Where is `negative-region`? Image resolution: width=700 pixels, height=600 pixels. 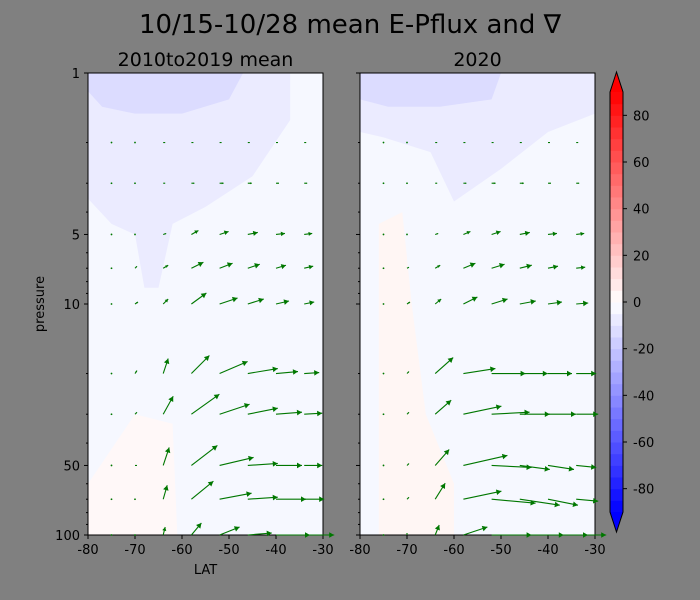 negative-region is located at coordinates (189, 180).